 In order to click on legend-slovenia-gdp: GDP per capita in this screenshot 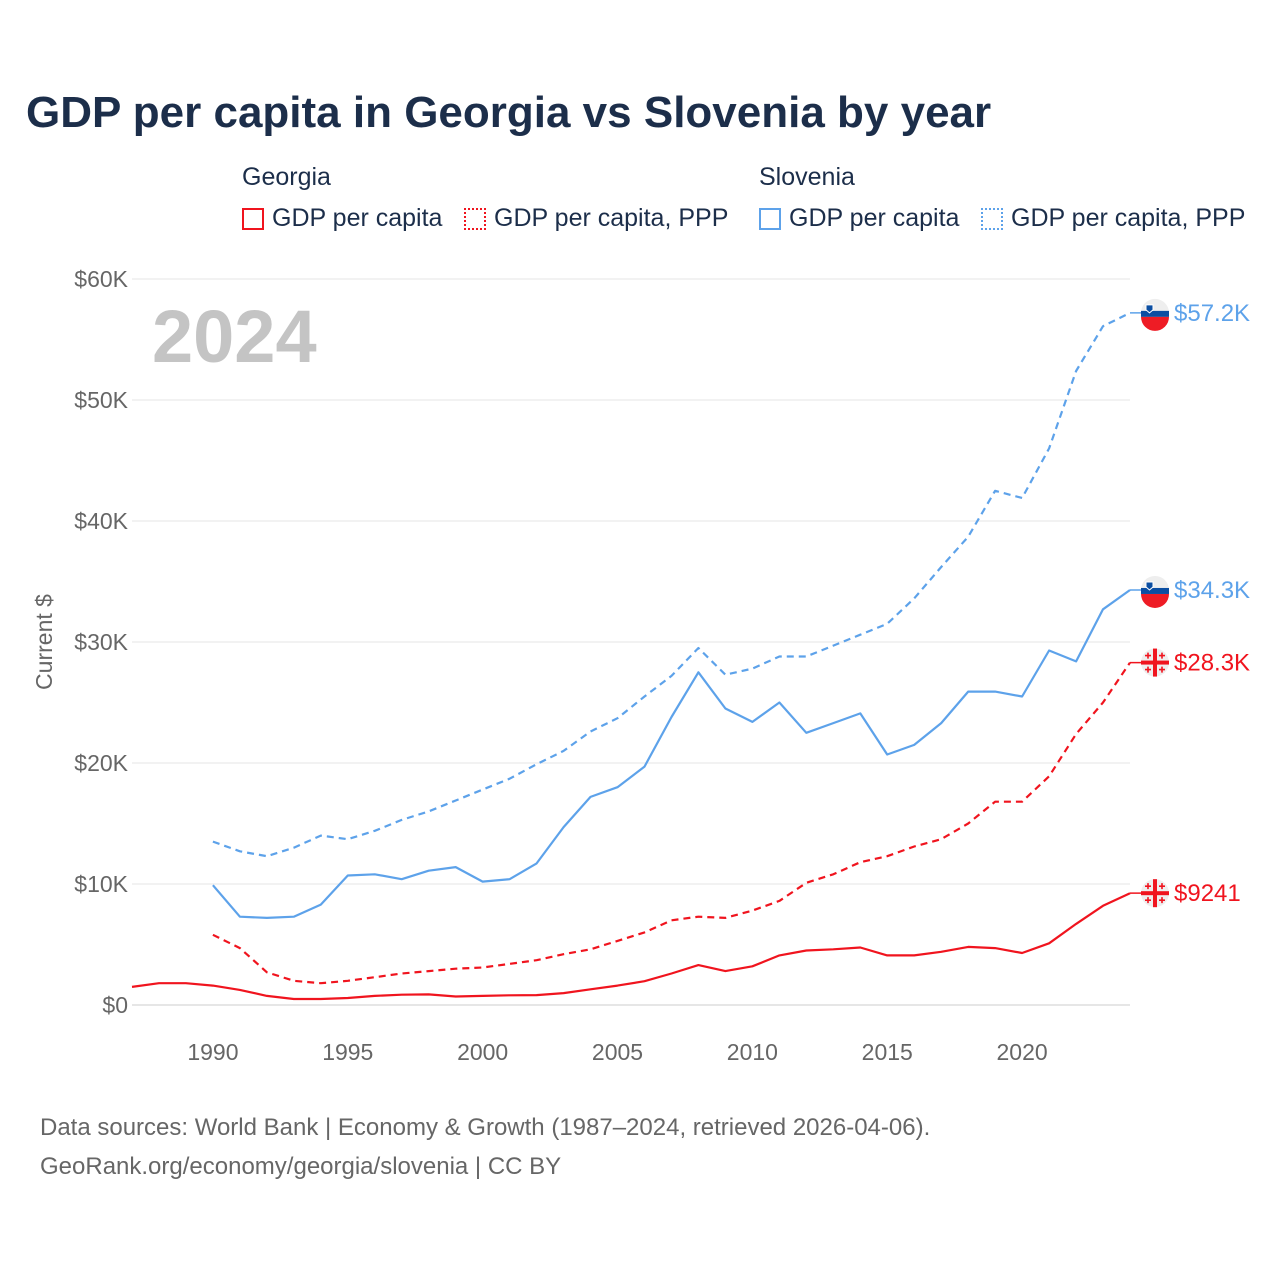, I will do `click(859, 218)`.